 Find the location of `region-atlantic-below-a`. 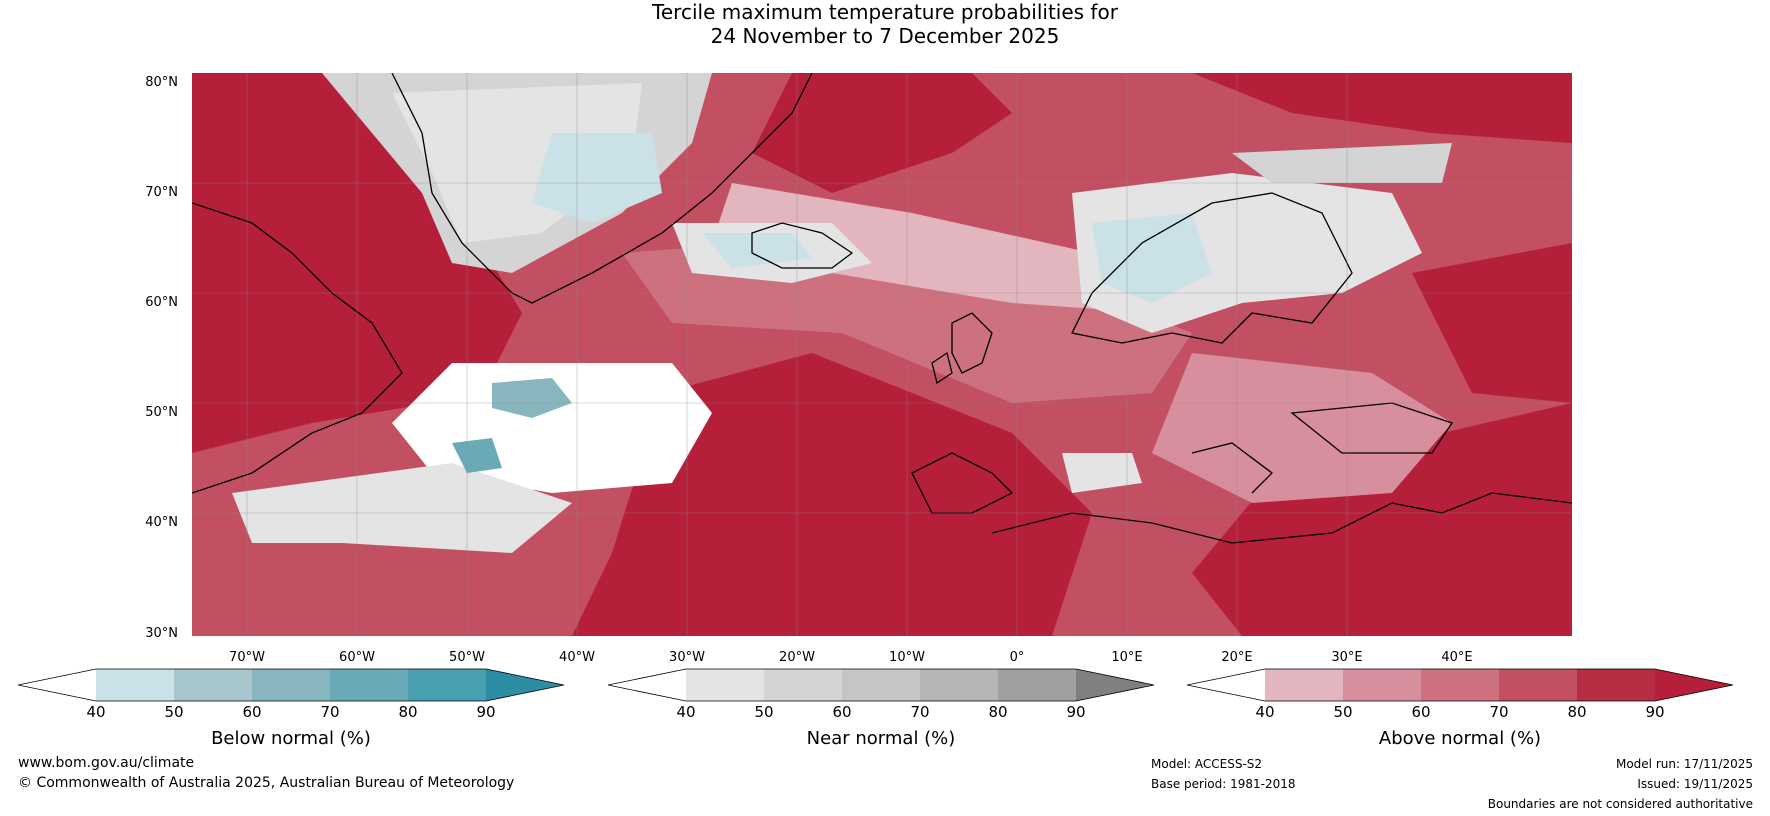

region-atlantic-below-a is located at coordinates (532, 398).